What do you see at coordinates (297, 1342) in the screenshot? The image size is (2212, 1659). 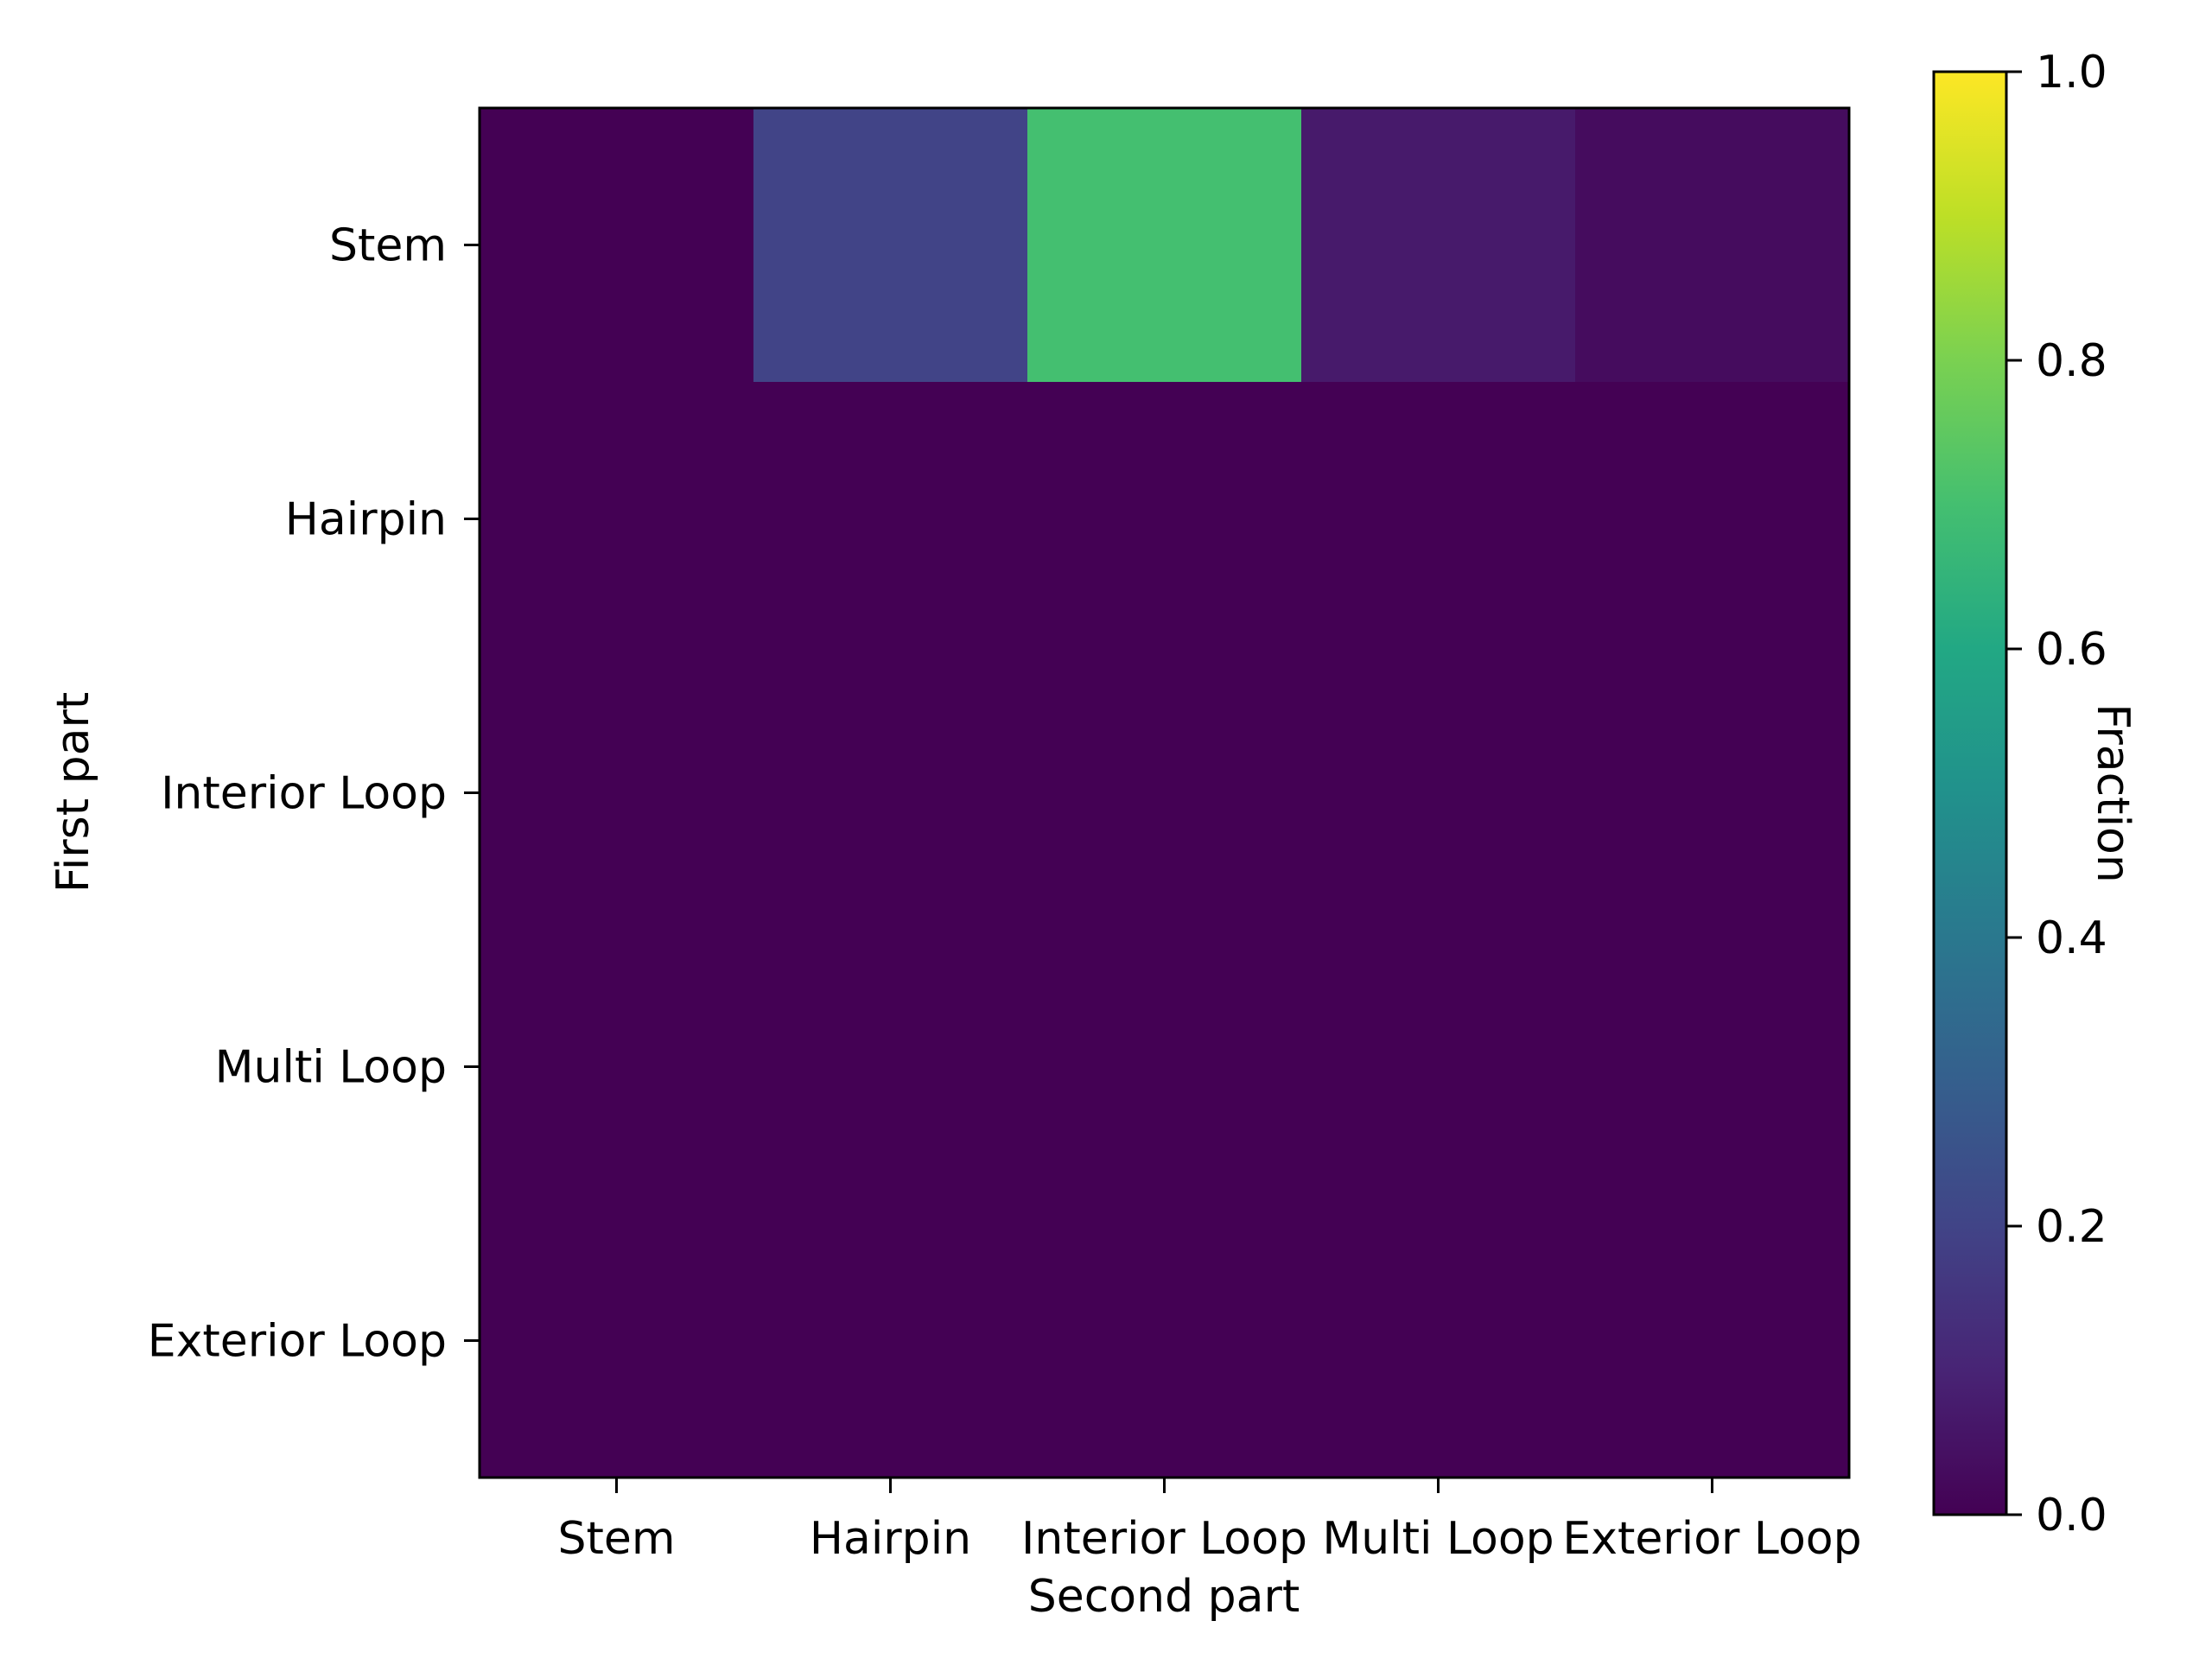 I see `y-tick-label: Exterior Loop` at bounding box center [297, 1342].